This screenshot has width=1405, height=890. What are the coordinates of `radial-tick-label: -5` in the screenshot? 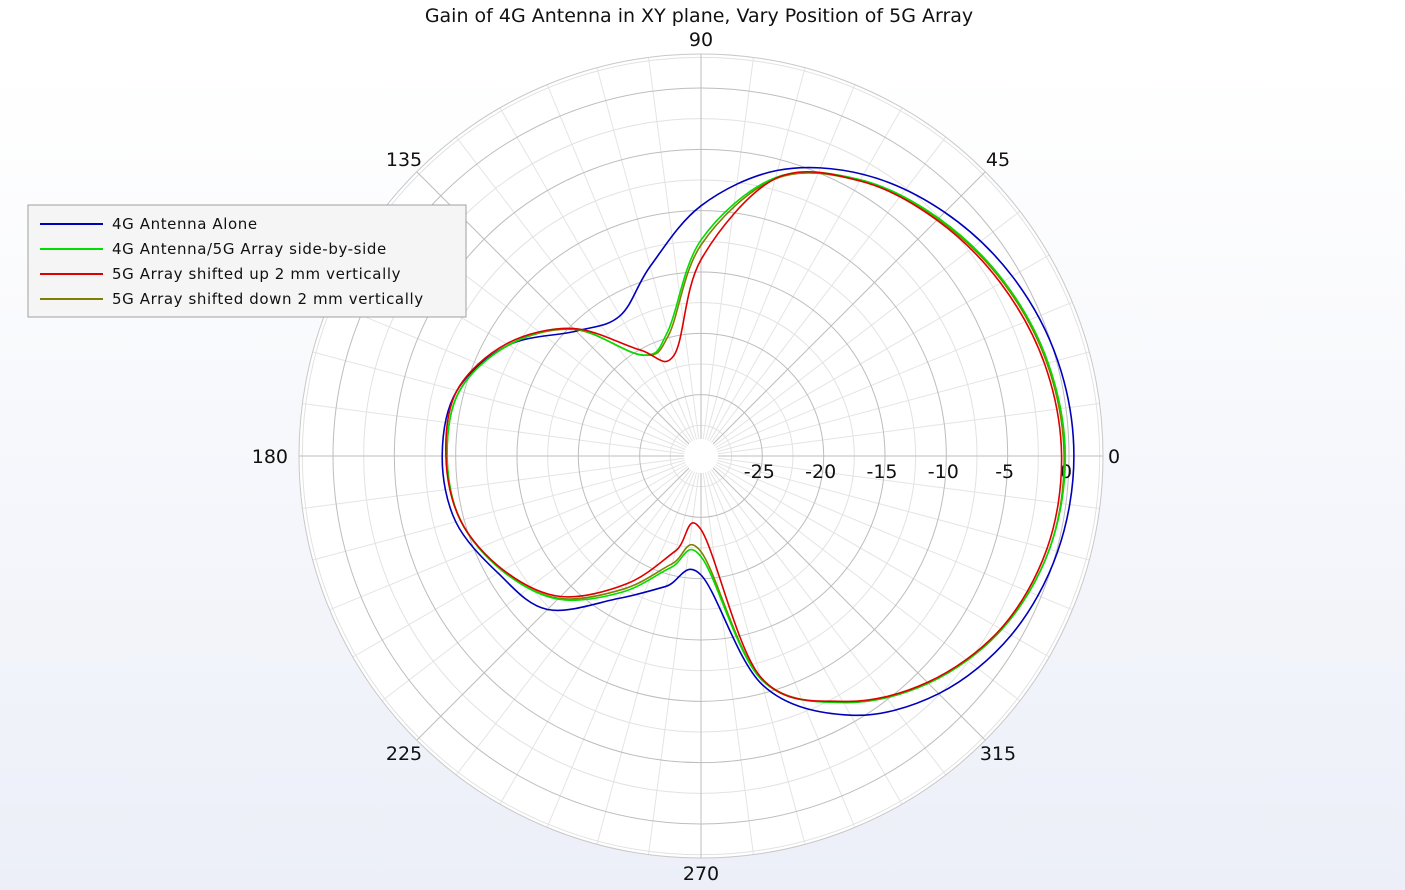 It's located at (1004, 472).